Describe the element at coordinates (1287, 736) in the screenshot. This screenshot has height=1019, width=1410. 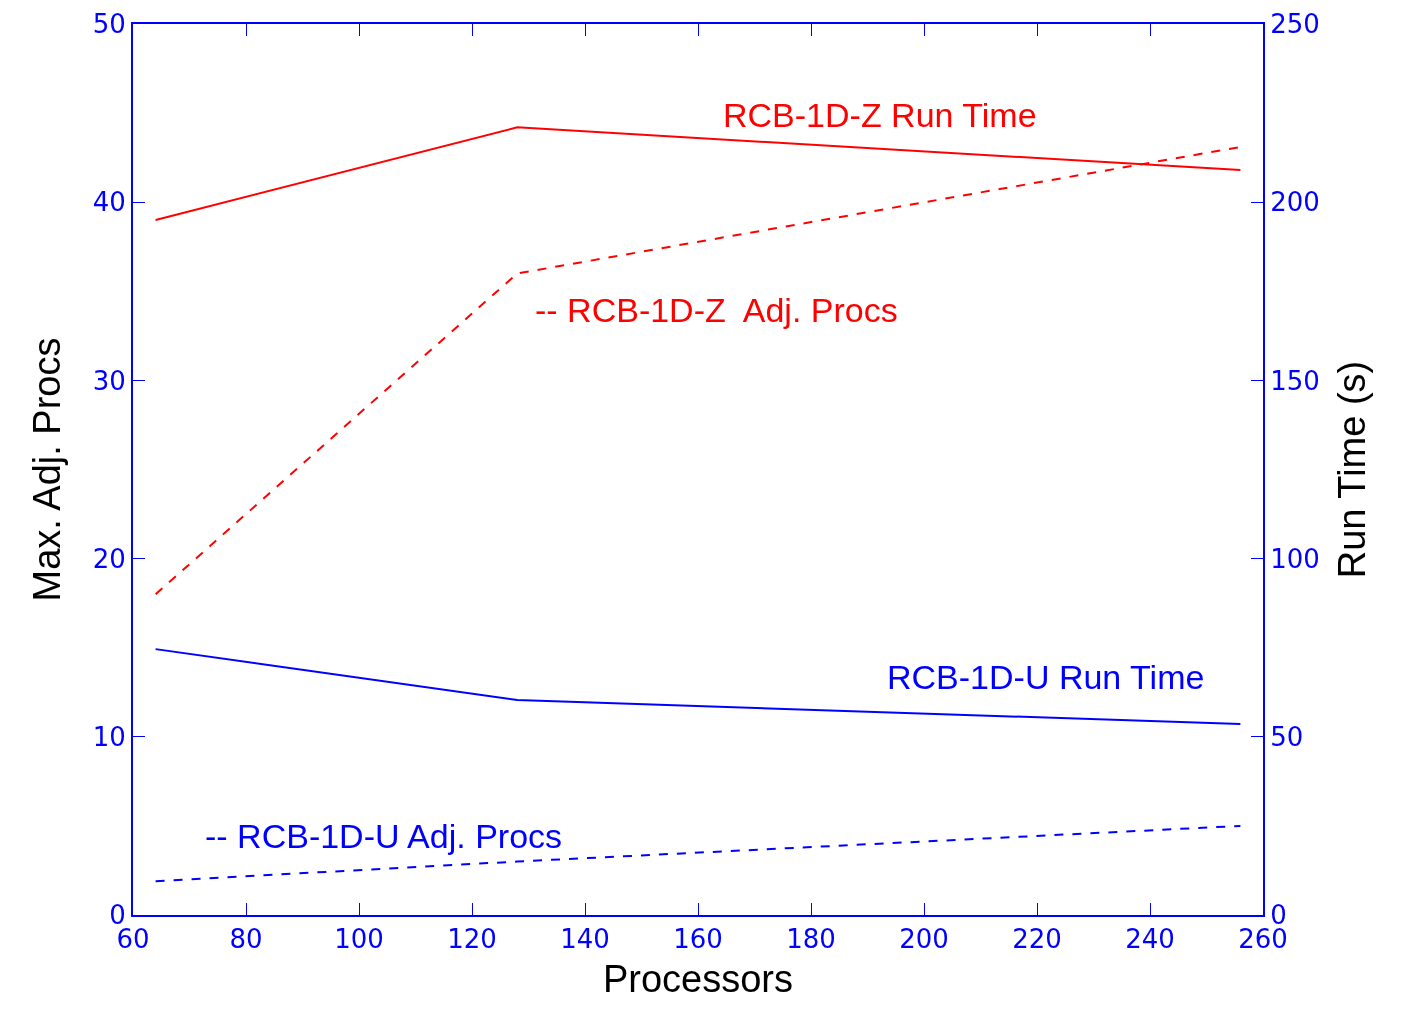
I see `y2-tick-label: 50` at that location.